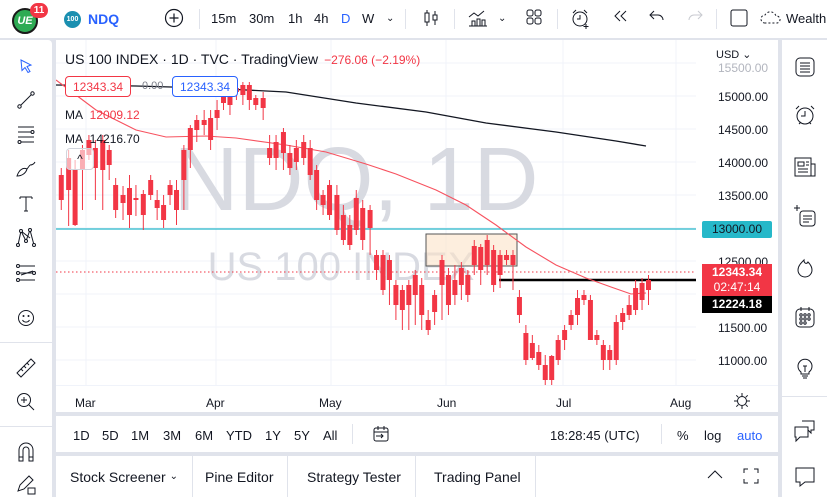  I want to click on range-5d: 5D, so click(110, 435).